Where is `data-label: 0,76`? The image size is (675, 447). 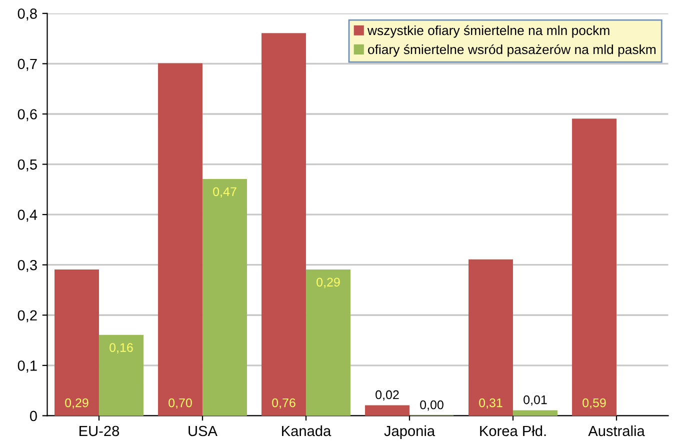
data-label: 0,76 is located at coordinates (284, 403).